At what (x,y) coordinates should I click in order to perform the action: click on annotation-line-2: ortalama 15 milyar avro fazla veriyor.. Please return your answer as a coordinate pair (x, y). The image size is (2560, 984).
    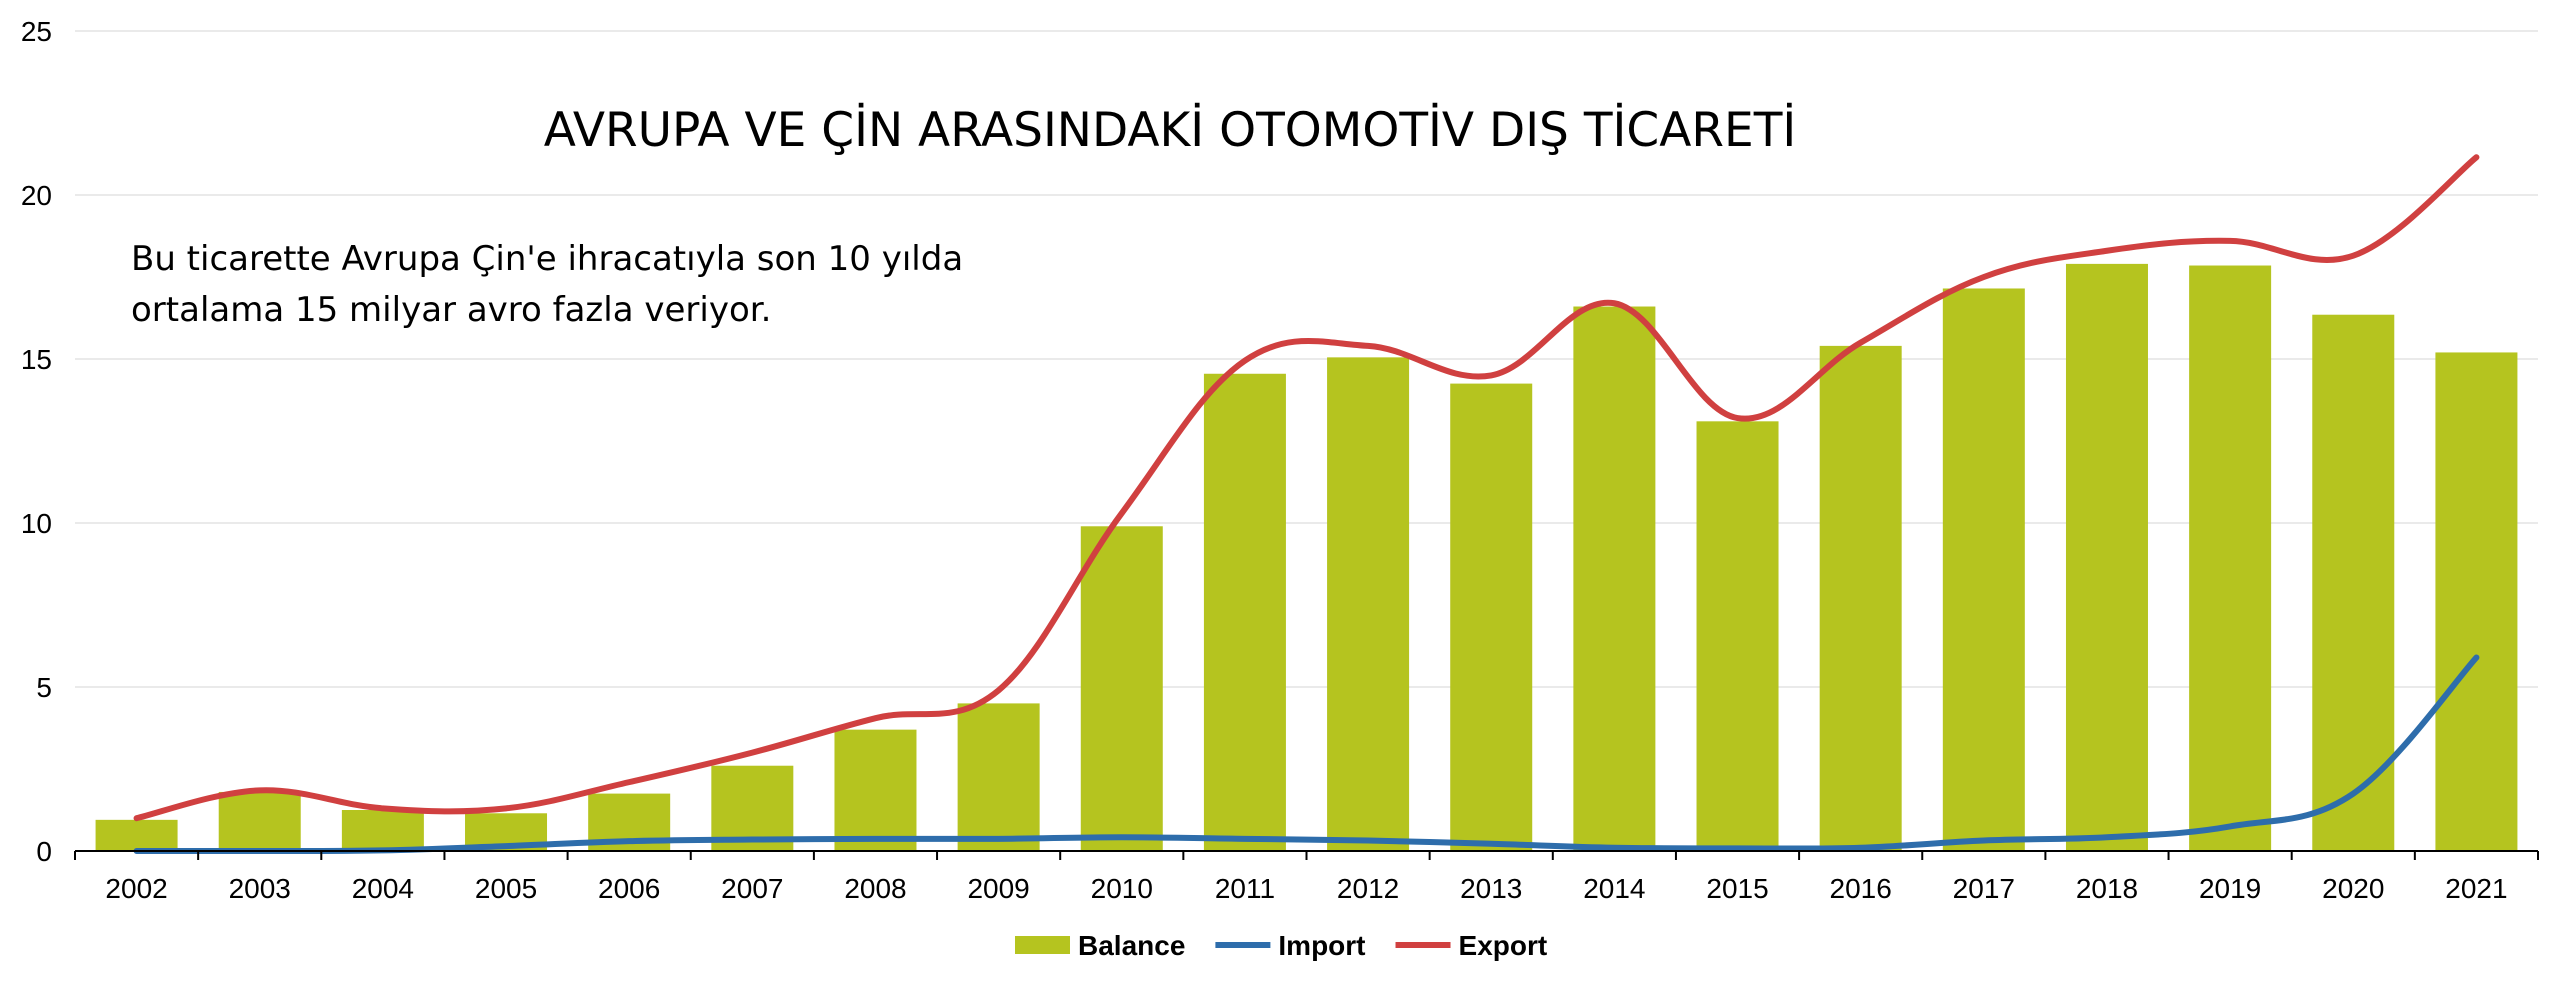
    Looking at the image, I should click on (451, 310).